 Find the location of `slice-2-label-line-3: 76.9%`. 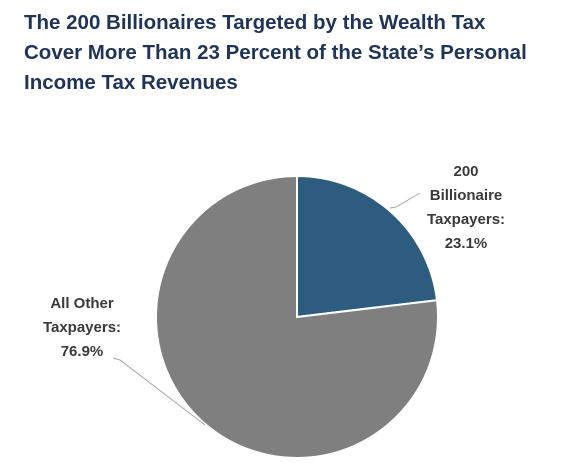

slice-2-label-line-3: 76.9% is located at coordinates (82, 351).